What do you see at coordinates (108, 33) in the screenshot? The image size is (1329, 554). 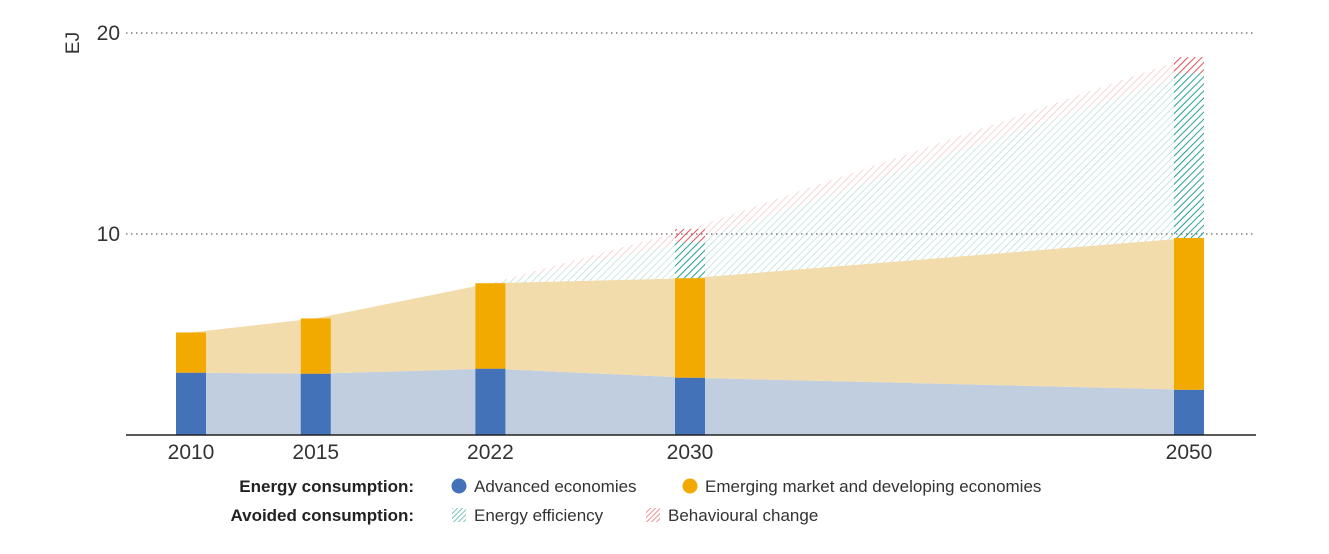 I see `y-tick-label-20: 20` at bounding box center [108, 33].